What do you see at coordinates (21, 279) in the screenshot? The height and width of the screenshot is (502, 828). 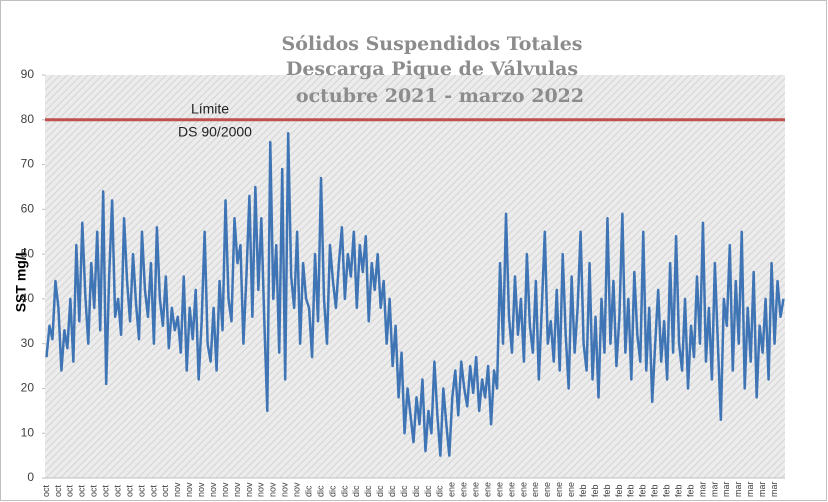 I see `y-axis-label: SST mg/L` at bounding box center [21, 279].